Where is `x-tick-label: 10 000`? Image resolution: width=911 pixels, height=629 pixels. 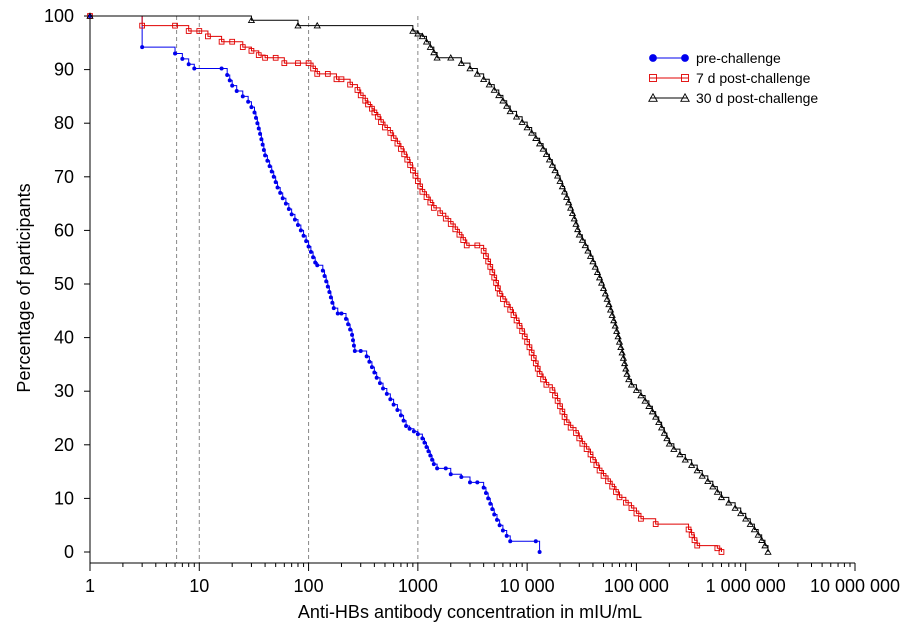
x-tick-label: 10 000 is located at coordinates (527, 586).